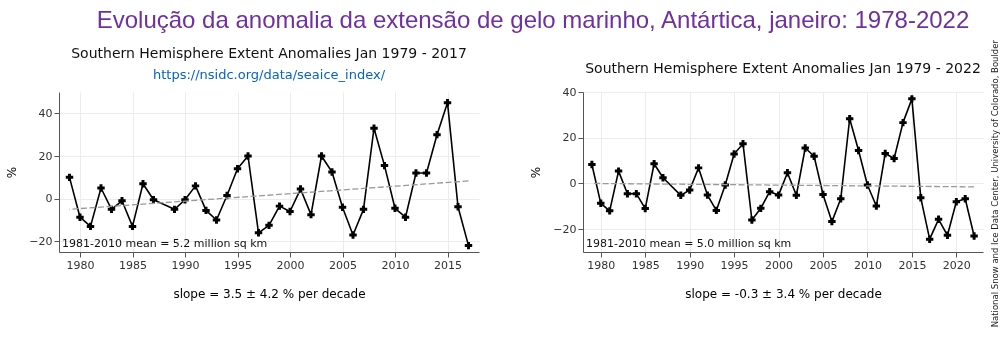 Image resolution: width=1006 pixels, height=347 pixels. What do you see at coordinates (573, 183) in the screenshot?
I see `y-tick-label: 0` at bounding box center [573, 183].